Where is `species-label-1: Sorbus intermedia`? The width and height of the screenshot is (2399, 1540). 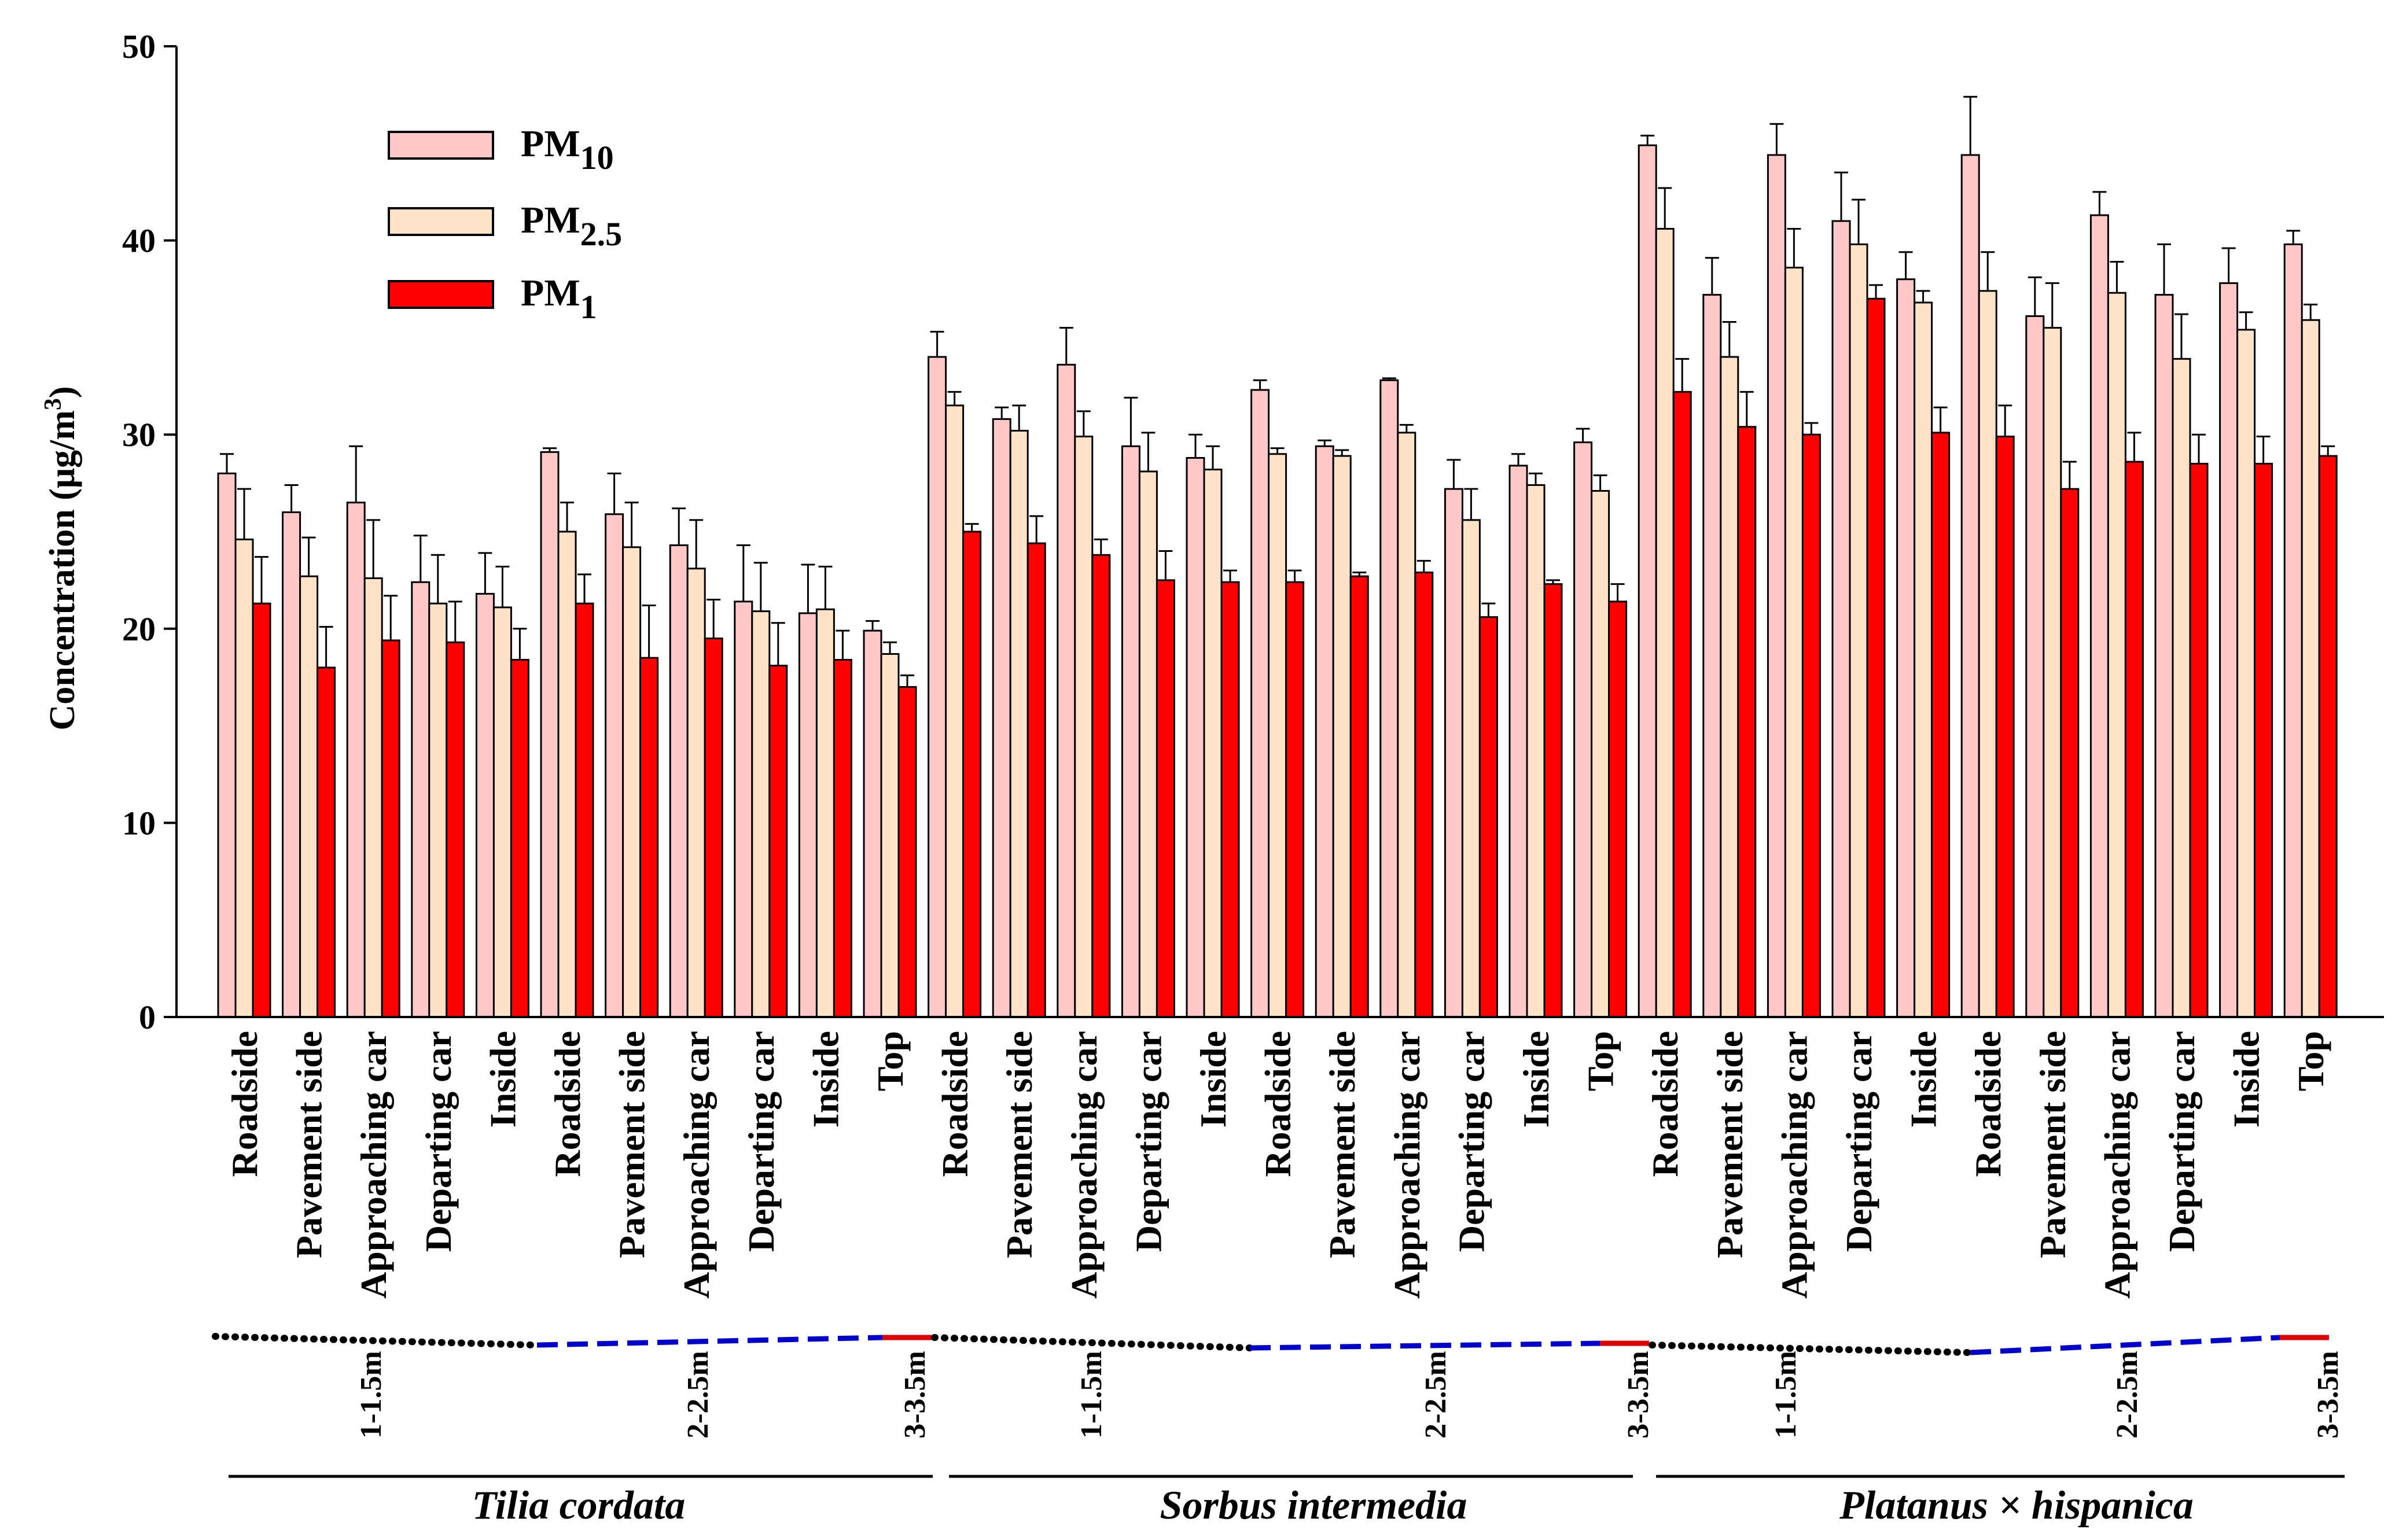 species-label-1: Sorbus intermedia is located at coordinates (1313, 1505).